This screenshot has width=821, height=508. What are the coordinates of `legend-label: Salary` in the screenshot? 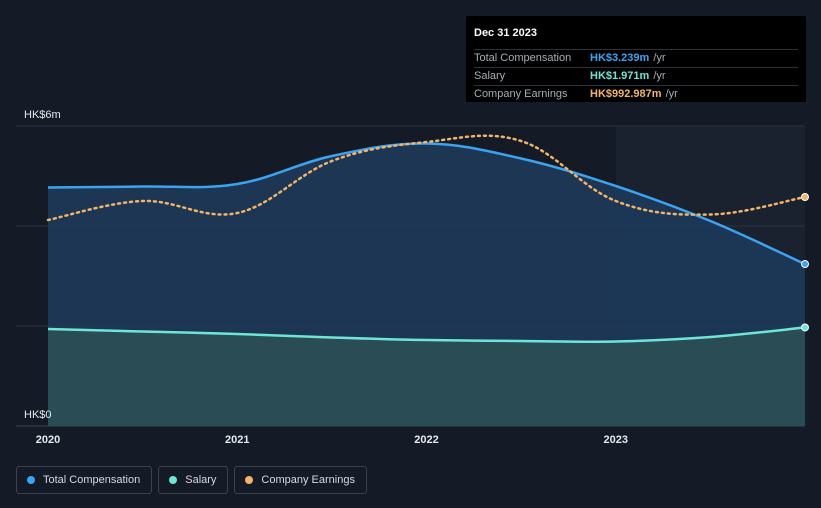 It's located at (201, 480).